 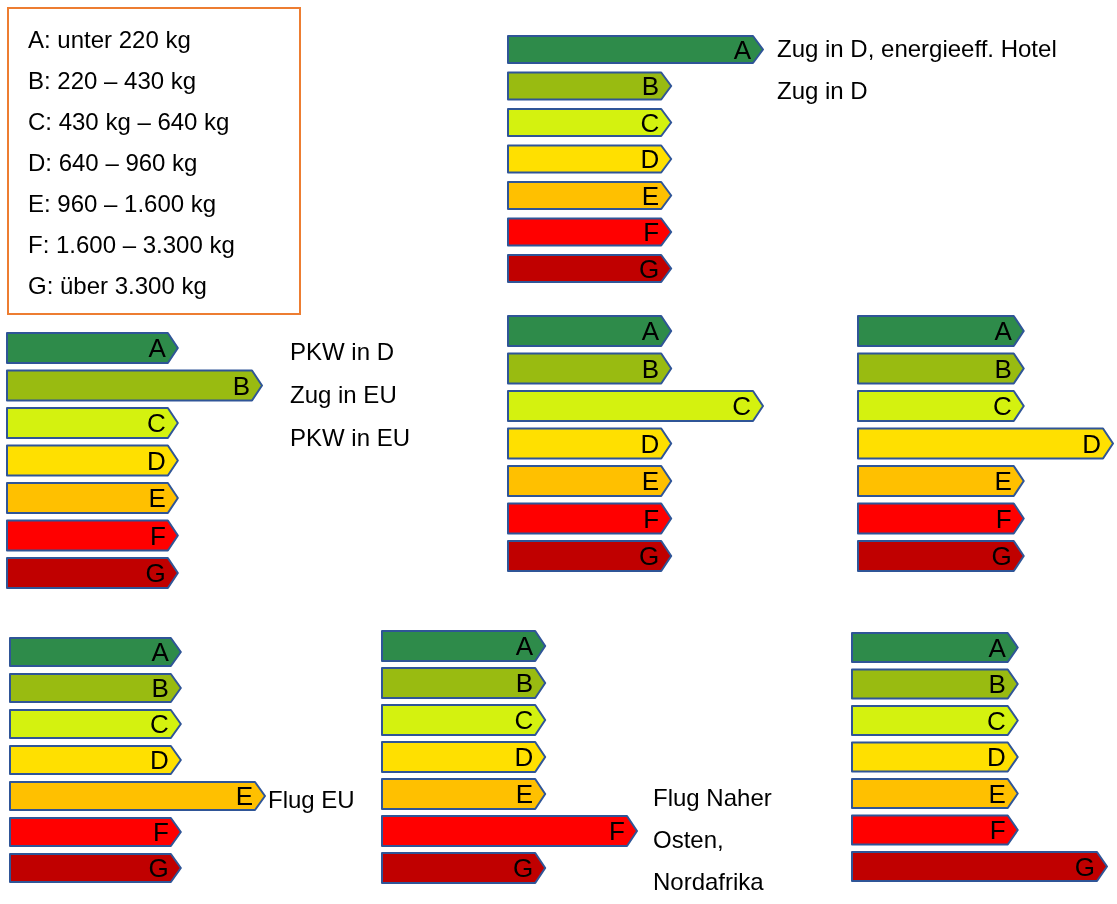 I want to click on text: PKW in EU, so click(x=350, y=437).